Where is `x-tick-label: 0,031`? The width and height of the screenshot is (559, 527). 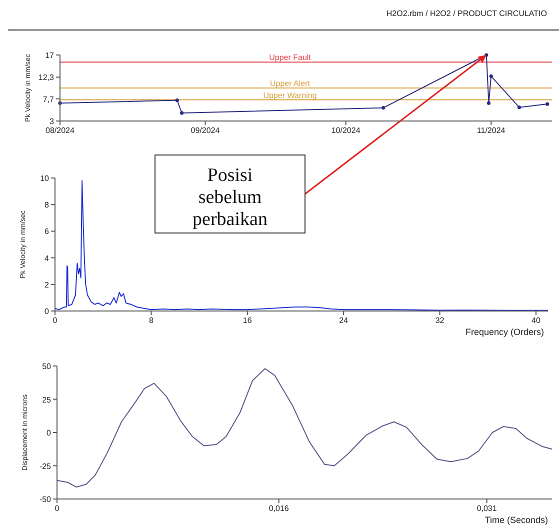 x-tick-label: 0,031 is located at coordinates (487, 508).